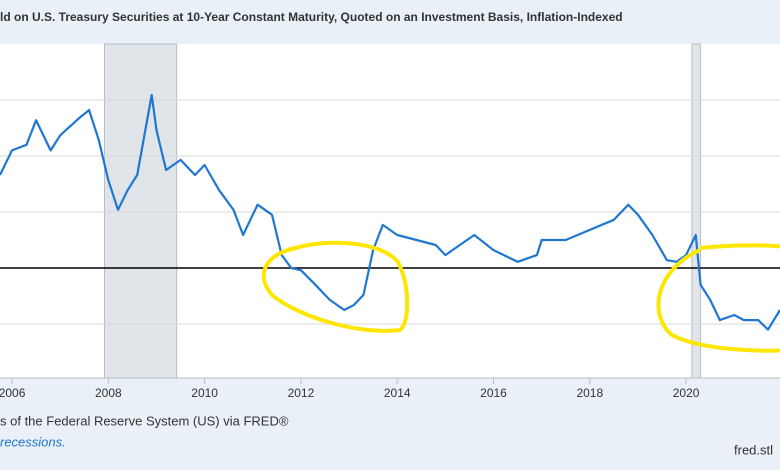 This screenshot has height=470, width=780. Describe the element at coordinates (13, 393) in the screenshot. I see `x-tick-label: 2006` at that location.